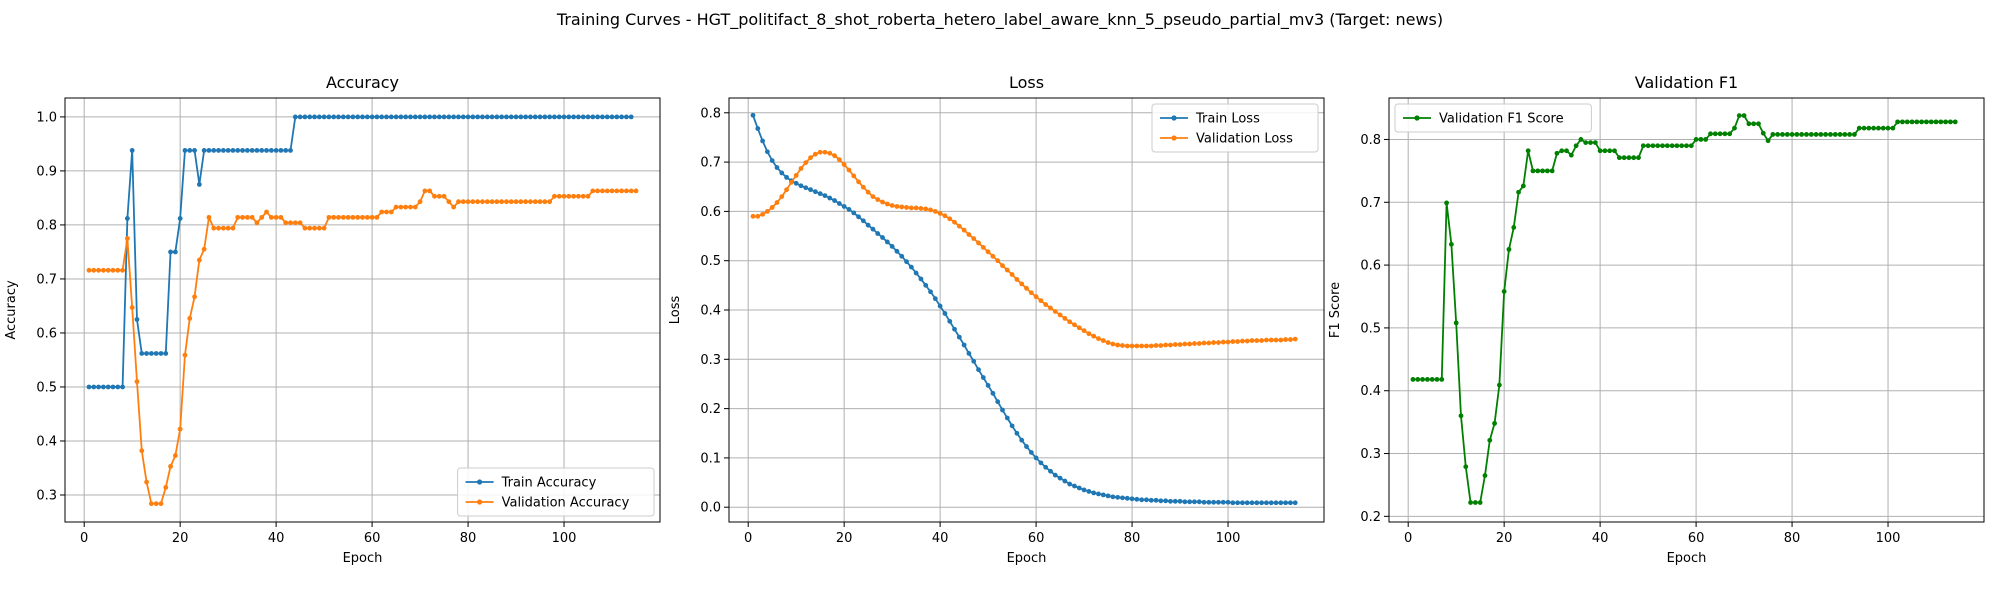  I want to click on x-tick-label: 100, so click(1888, 538).